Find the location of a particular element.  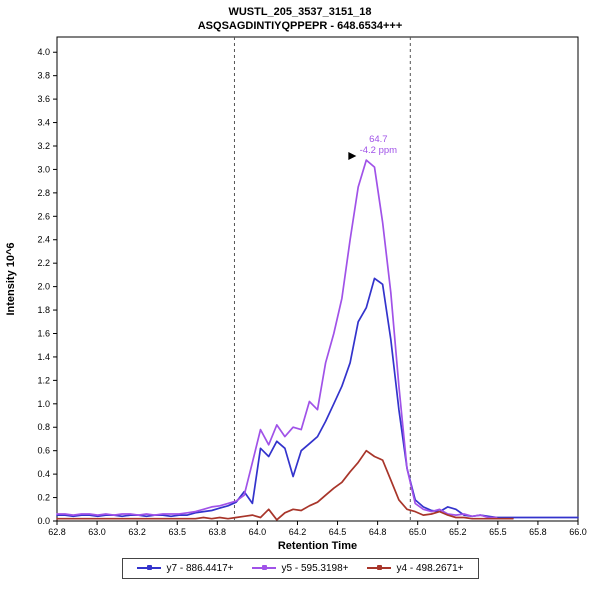

y-axis-title: Intensity 10^6 is located at coordinates (11, 278).